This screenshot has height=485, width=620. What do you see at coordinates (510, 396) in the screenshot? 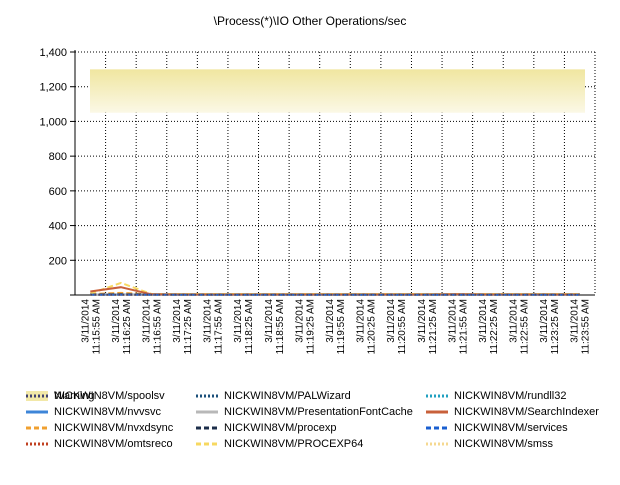
I see `legend-label: NICKWIN8VM/rundll32` at bounding box center [510, 396].